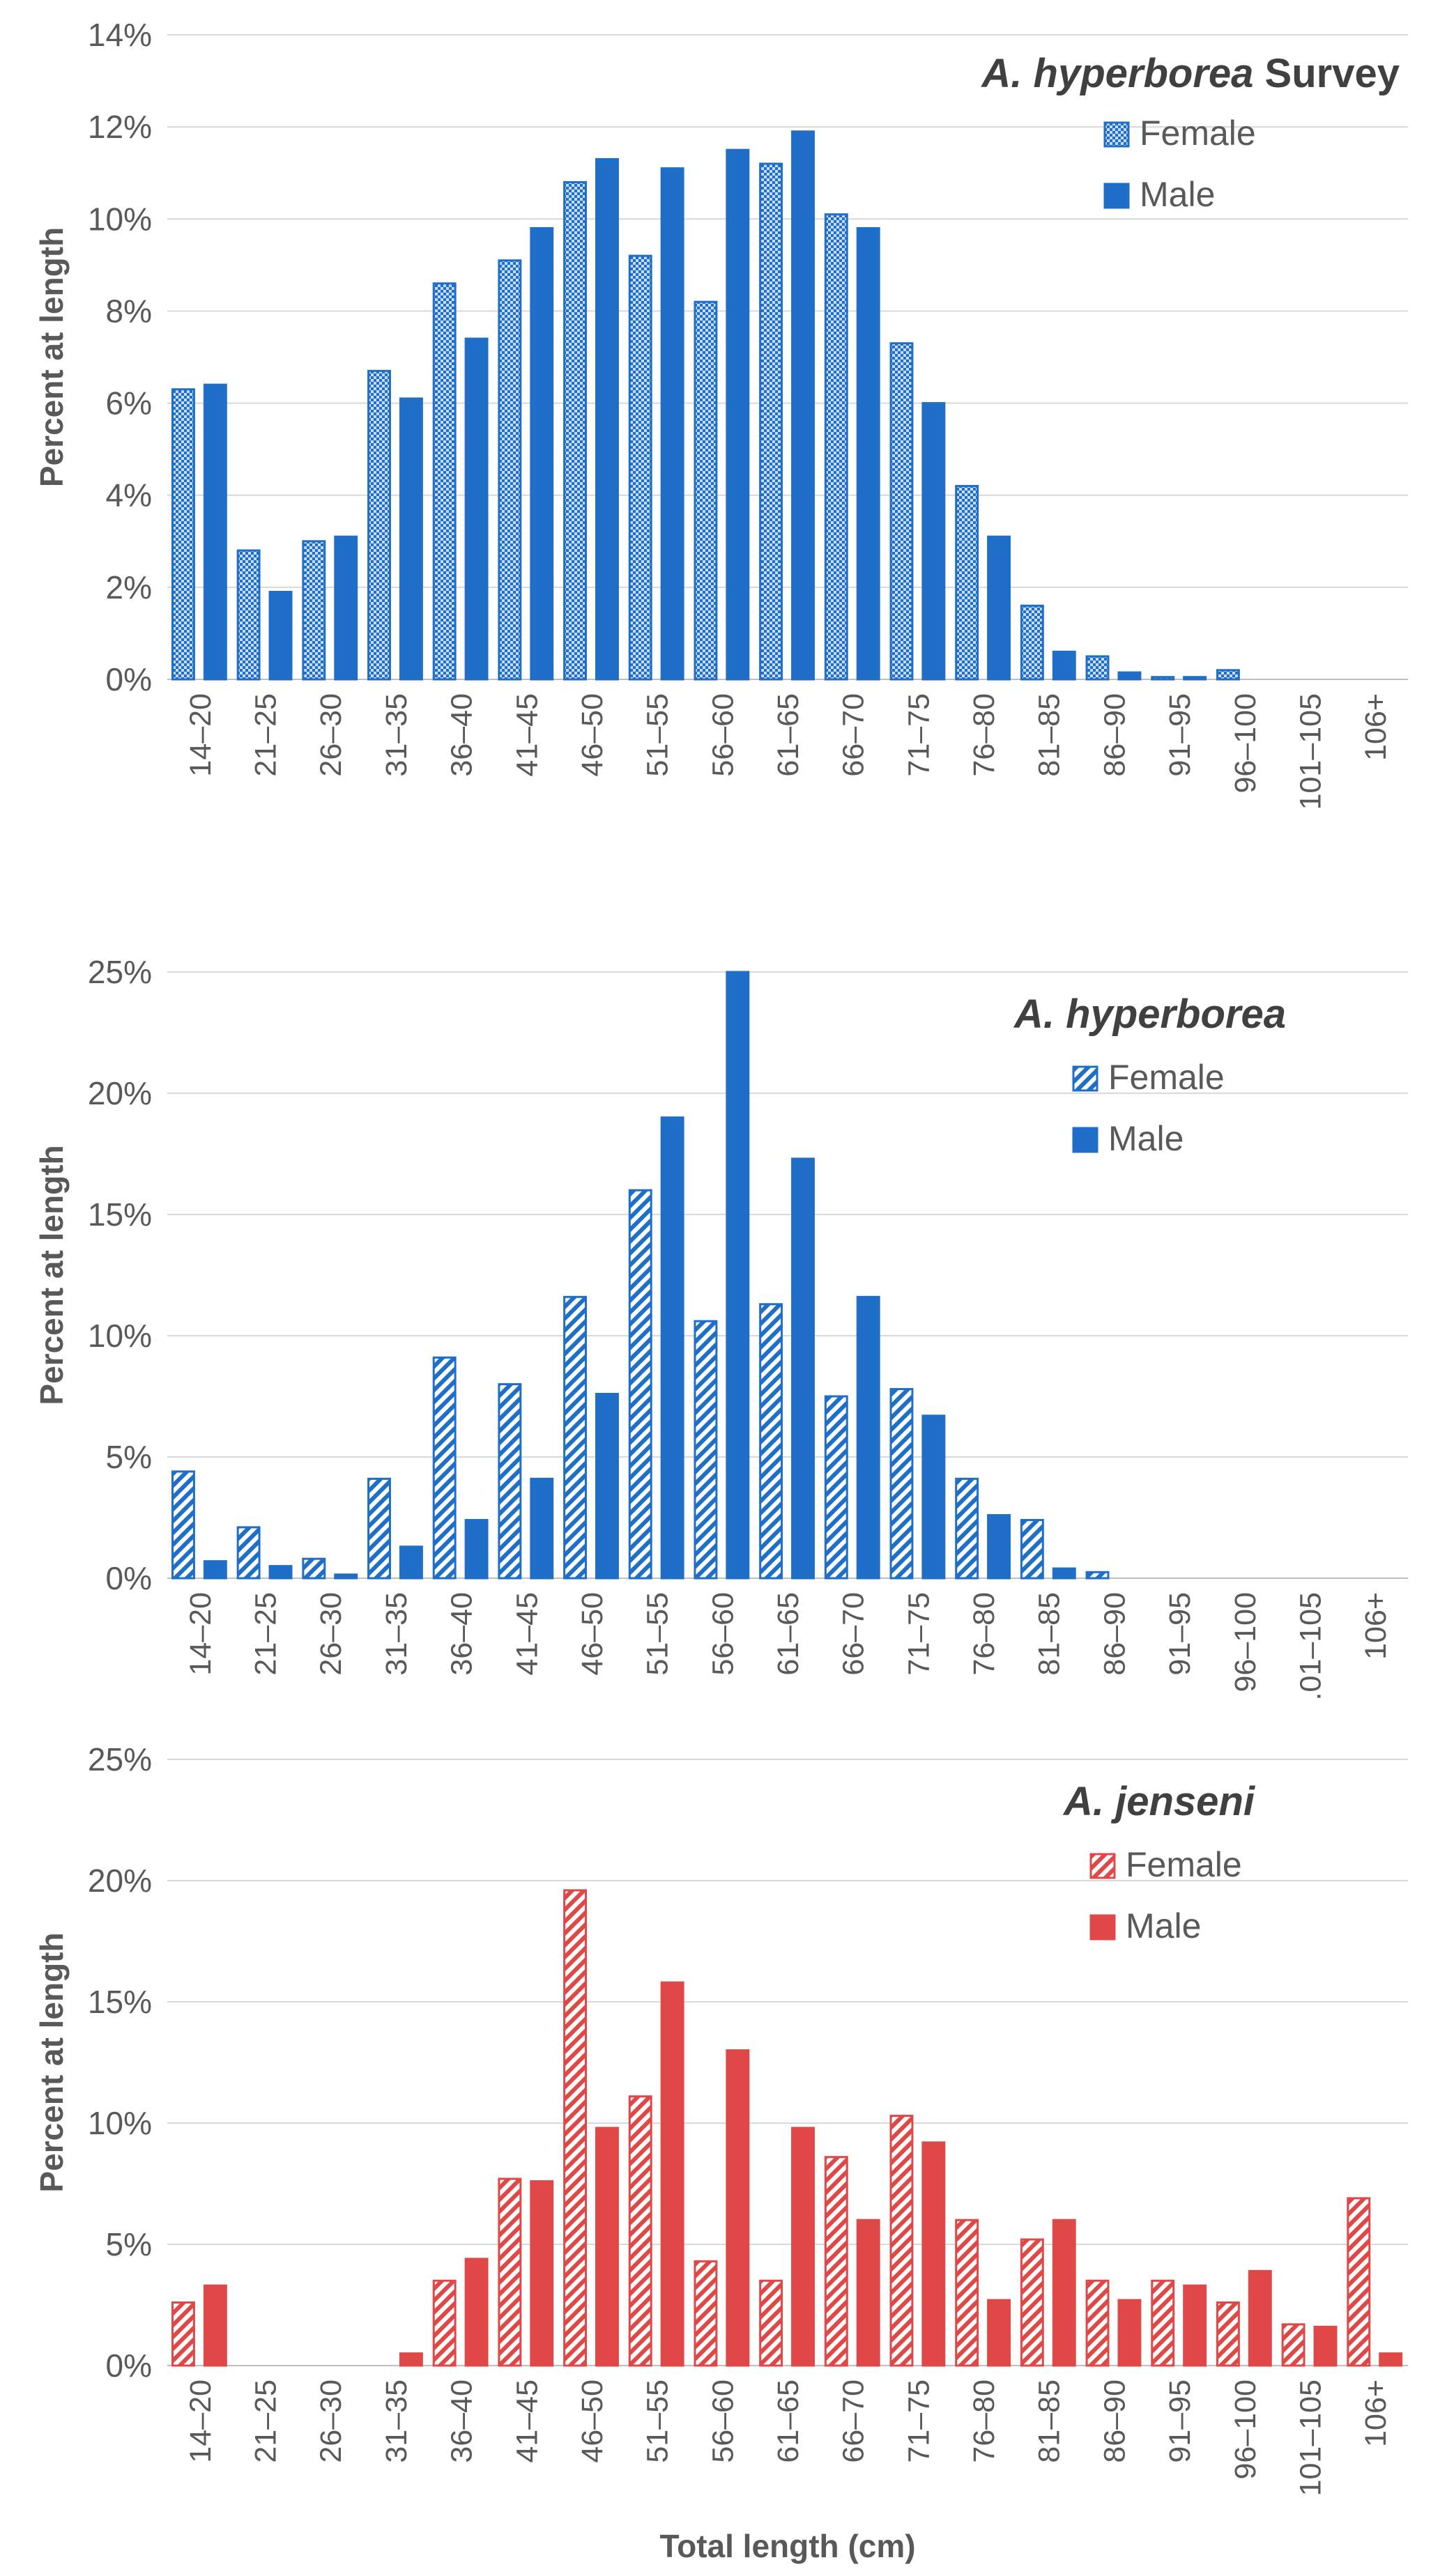 This screenshot has height=2576, width=1447. What do you see at coordinates (1116, 196) in the screenshot?
I see `legend-swatch-male` at bounding box center [1116, 196].